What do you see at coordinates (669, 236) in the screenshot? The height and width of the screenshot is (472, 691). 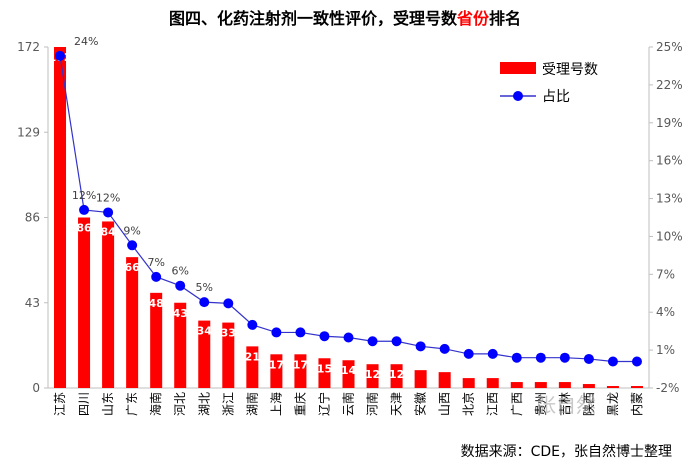 I see `y-right-tick-label: 10%` at bounding box center [669, 236].